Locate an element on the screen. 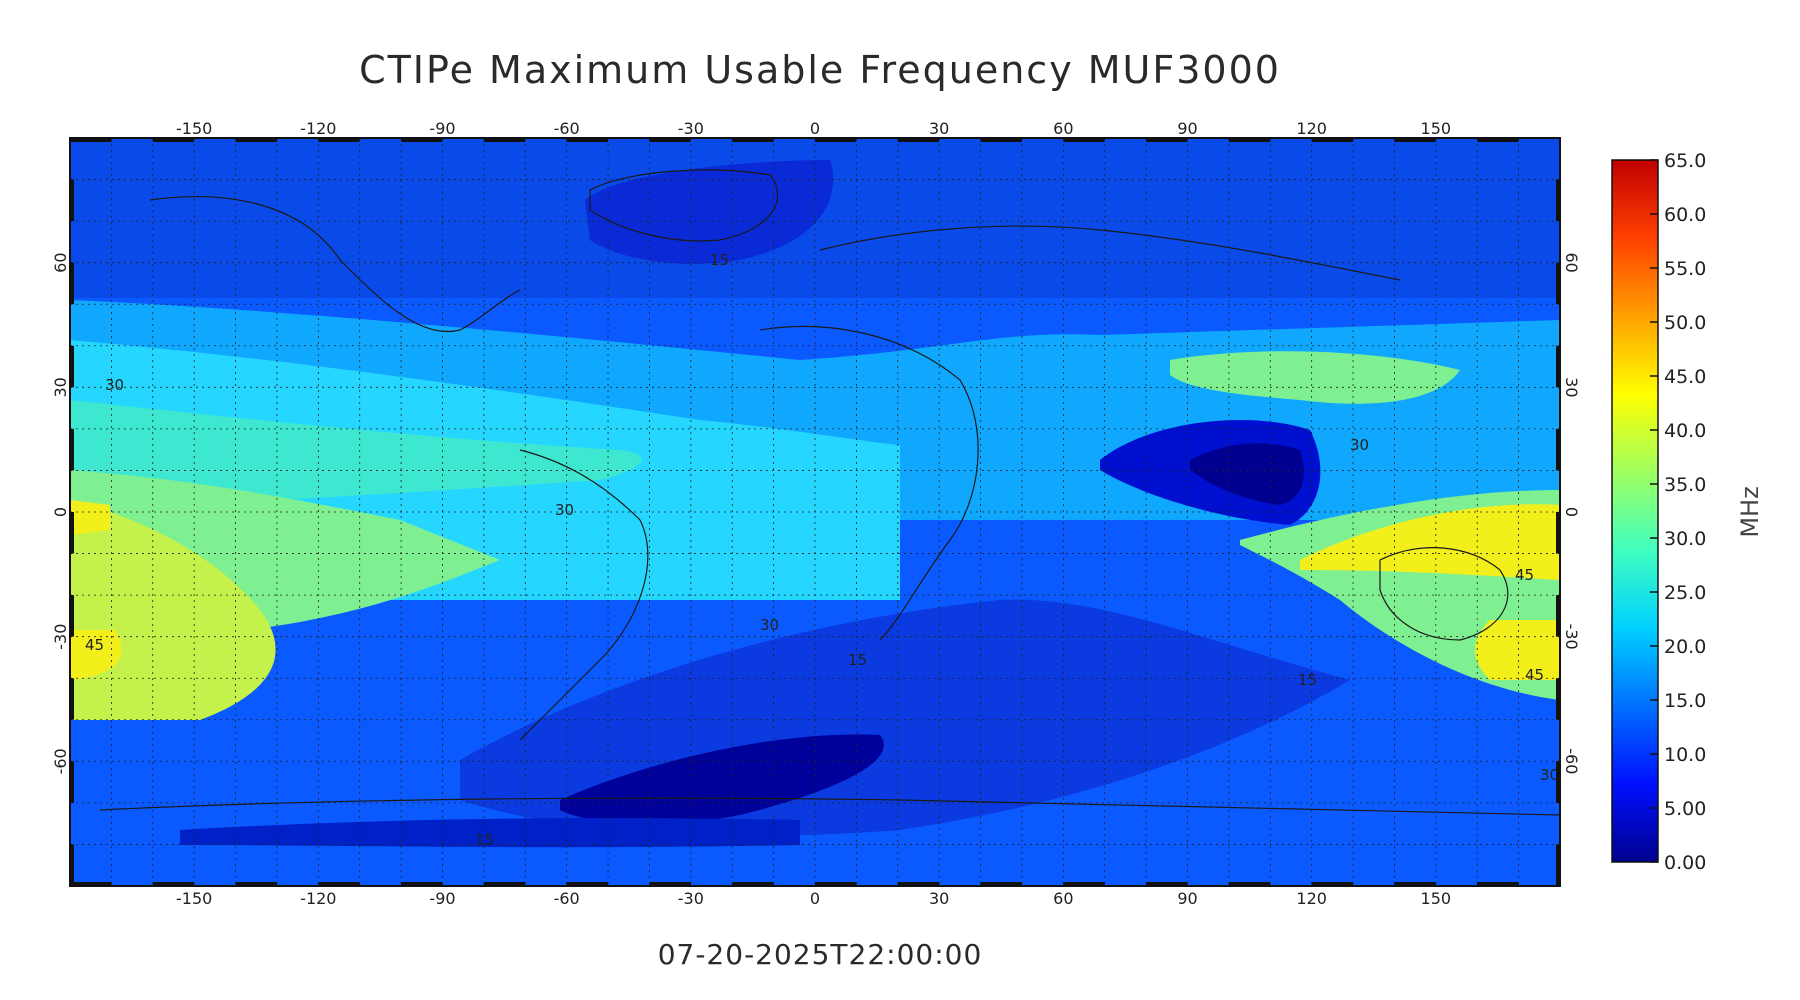 This screenshot has height=1000, width=1800. coast-south-america is located at coordinates (584, 595).